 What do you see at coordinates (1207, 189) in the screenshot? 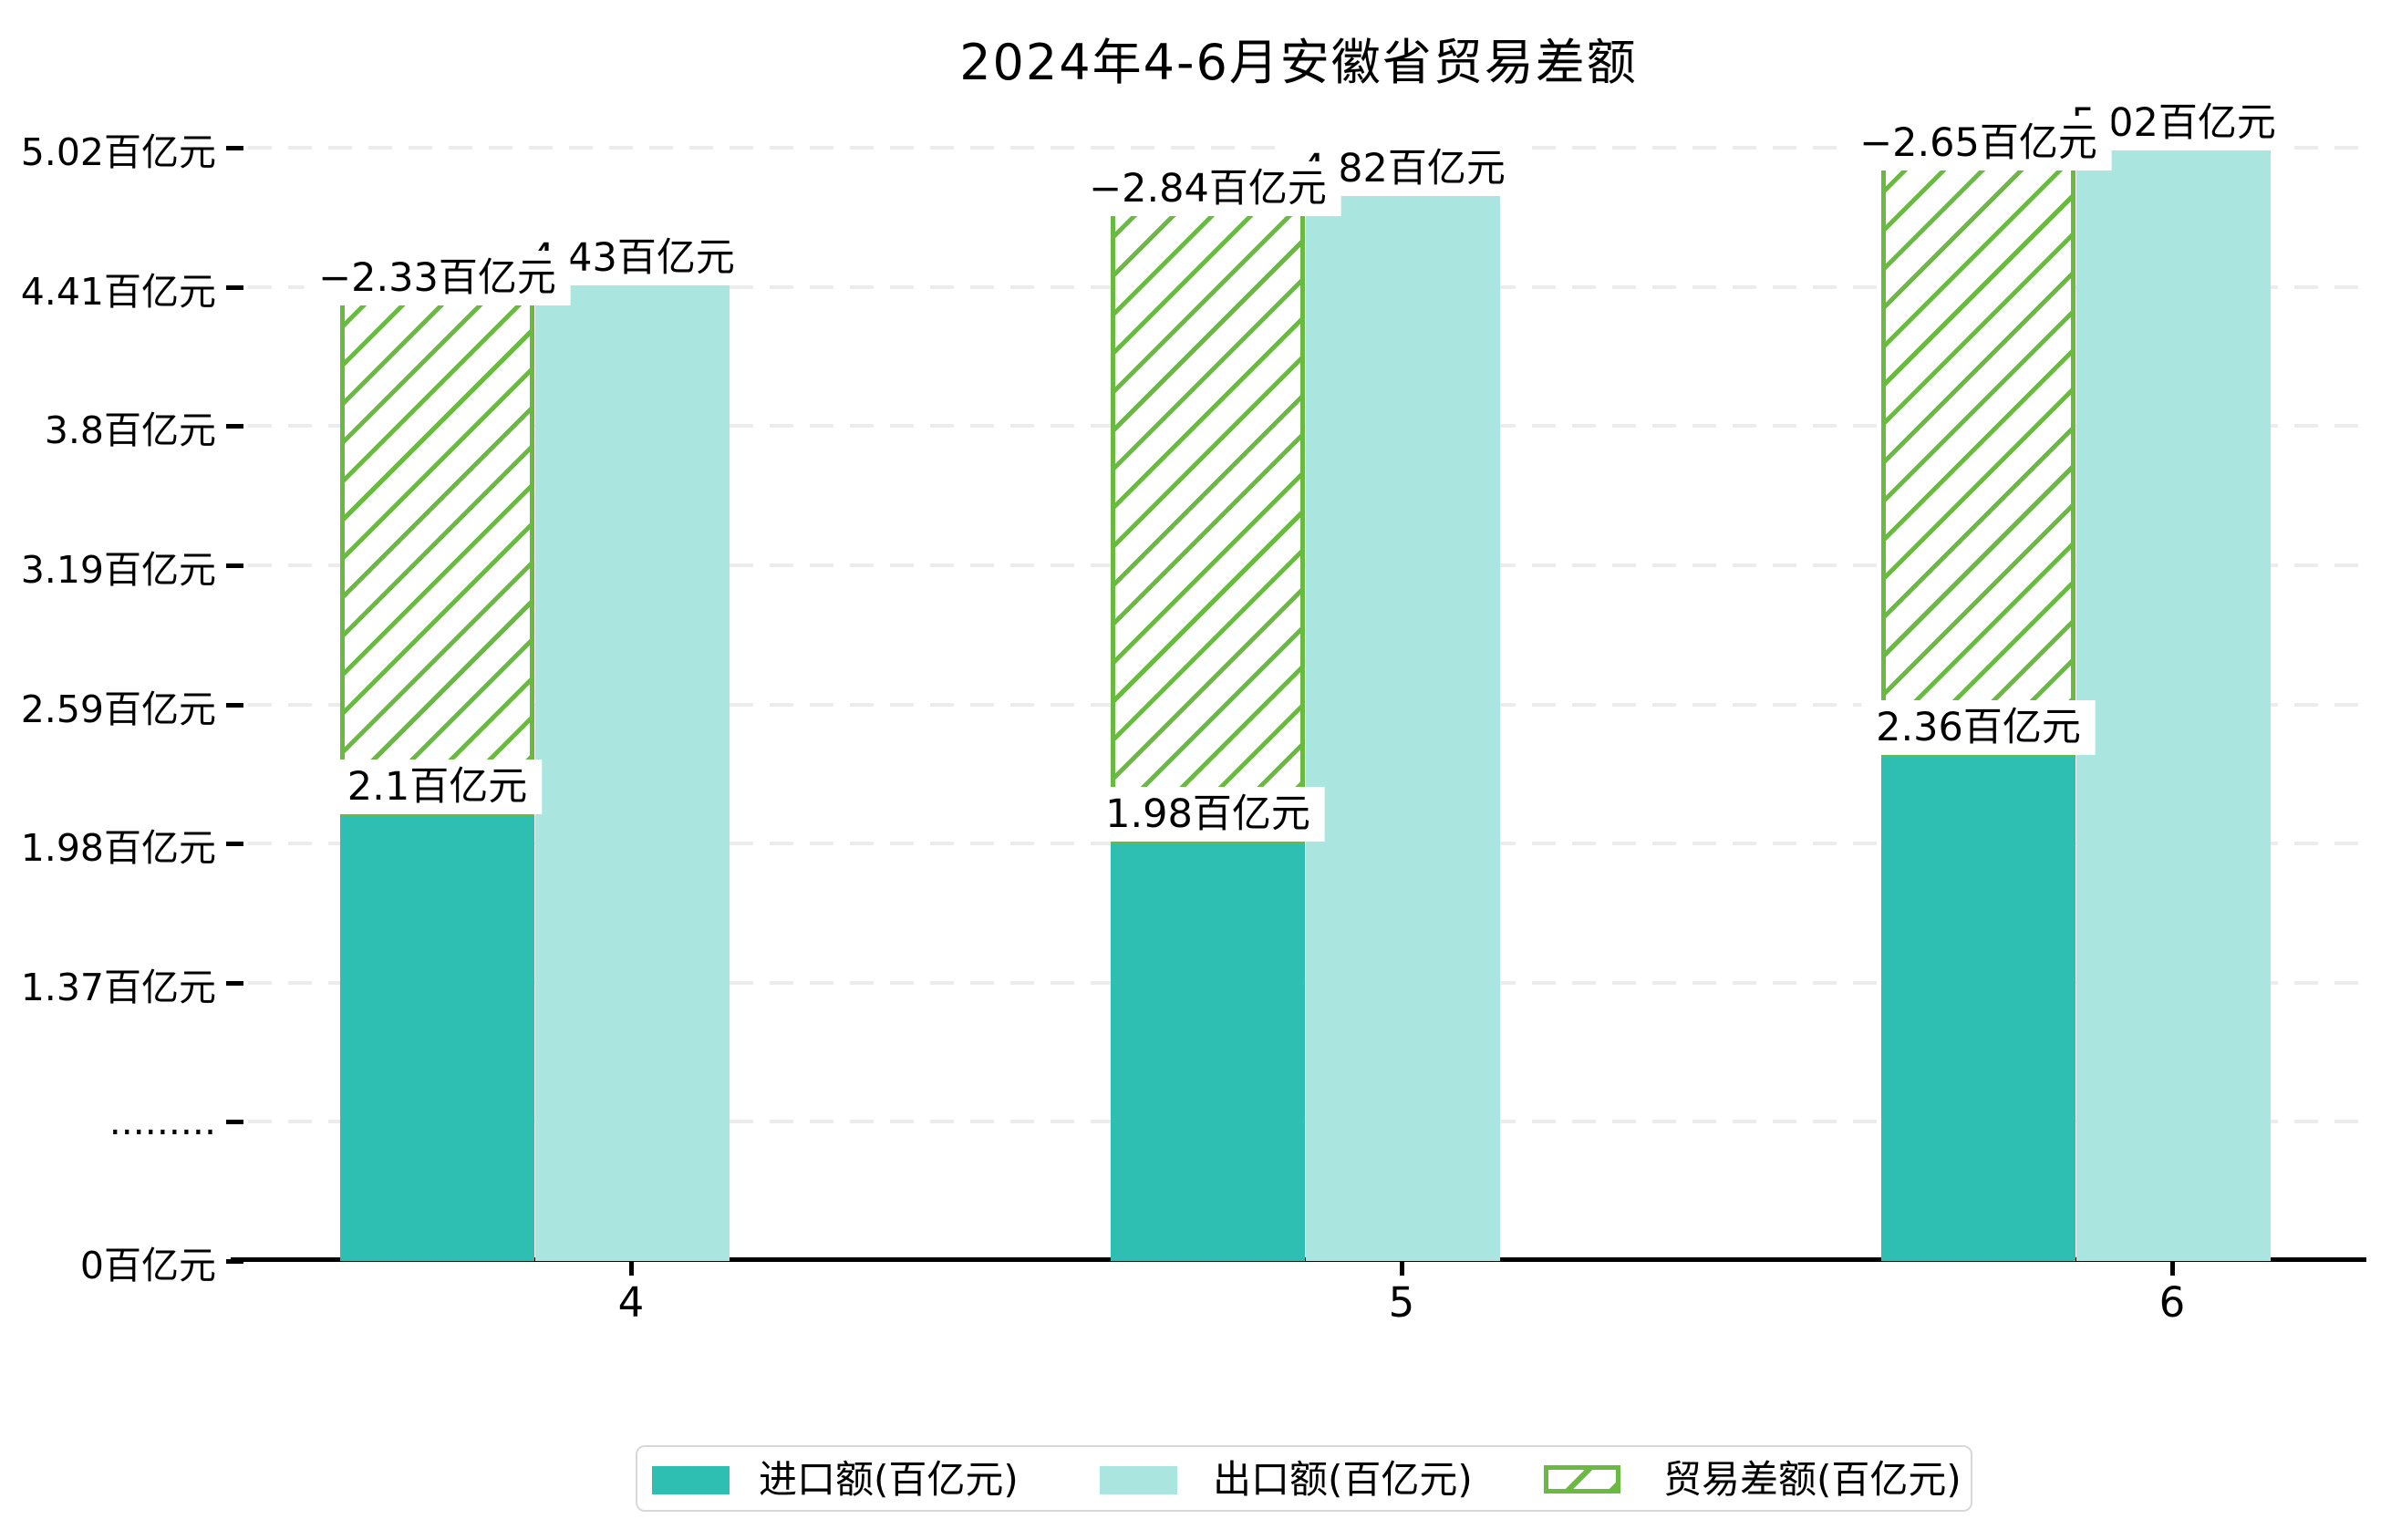
I see `trade-balance-value-label: −2.84百亿元` at bounding box center [1207, 189].